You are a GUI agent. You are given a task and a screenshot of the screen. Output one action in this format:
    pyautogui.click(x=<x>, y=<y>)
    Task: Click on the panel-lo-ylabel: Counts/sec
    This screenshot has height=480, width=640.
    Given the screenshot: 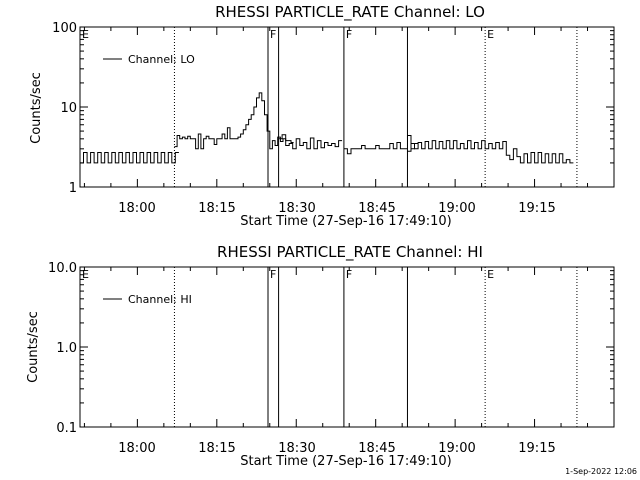 What is the action you would take?
    pyautogui.click(x=36, y=108)
    